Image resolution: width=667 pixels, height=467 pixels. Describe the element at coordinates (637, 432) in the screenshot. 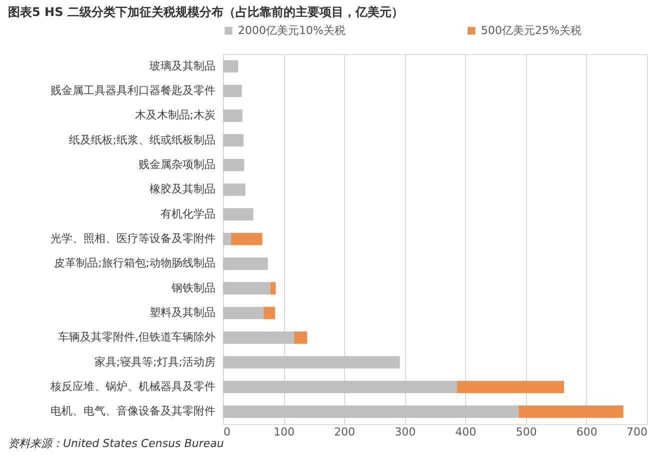

I see `x-tick-label: 700` at that location.